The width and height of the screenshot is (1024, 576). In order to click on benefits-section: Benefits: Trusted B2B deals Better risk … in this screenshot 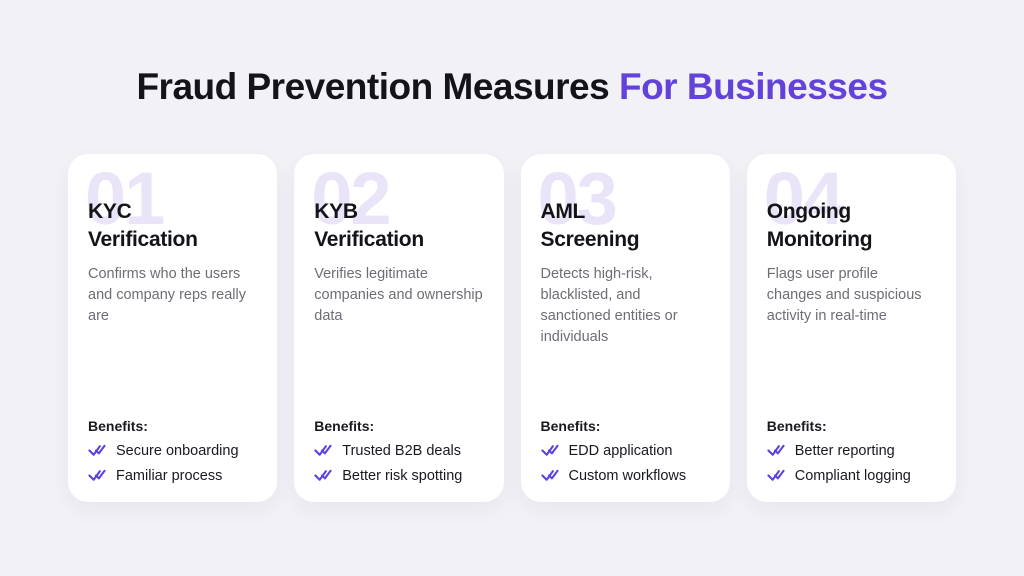, I will do `click(398, 451)`.